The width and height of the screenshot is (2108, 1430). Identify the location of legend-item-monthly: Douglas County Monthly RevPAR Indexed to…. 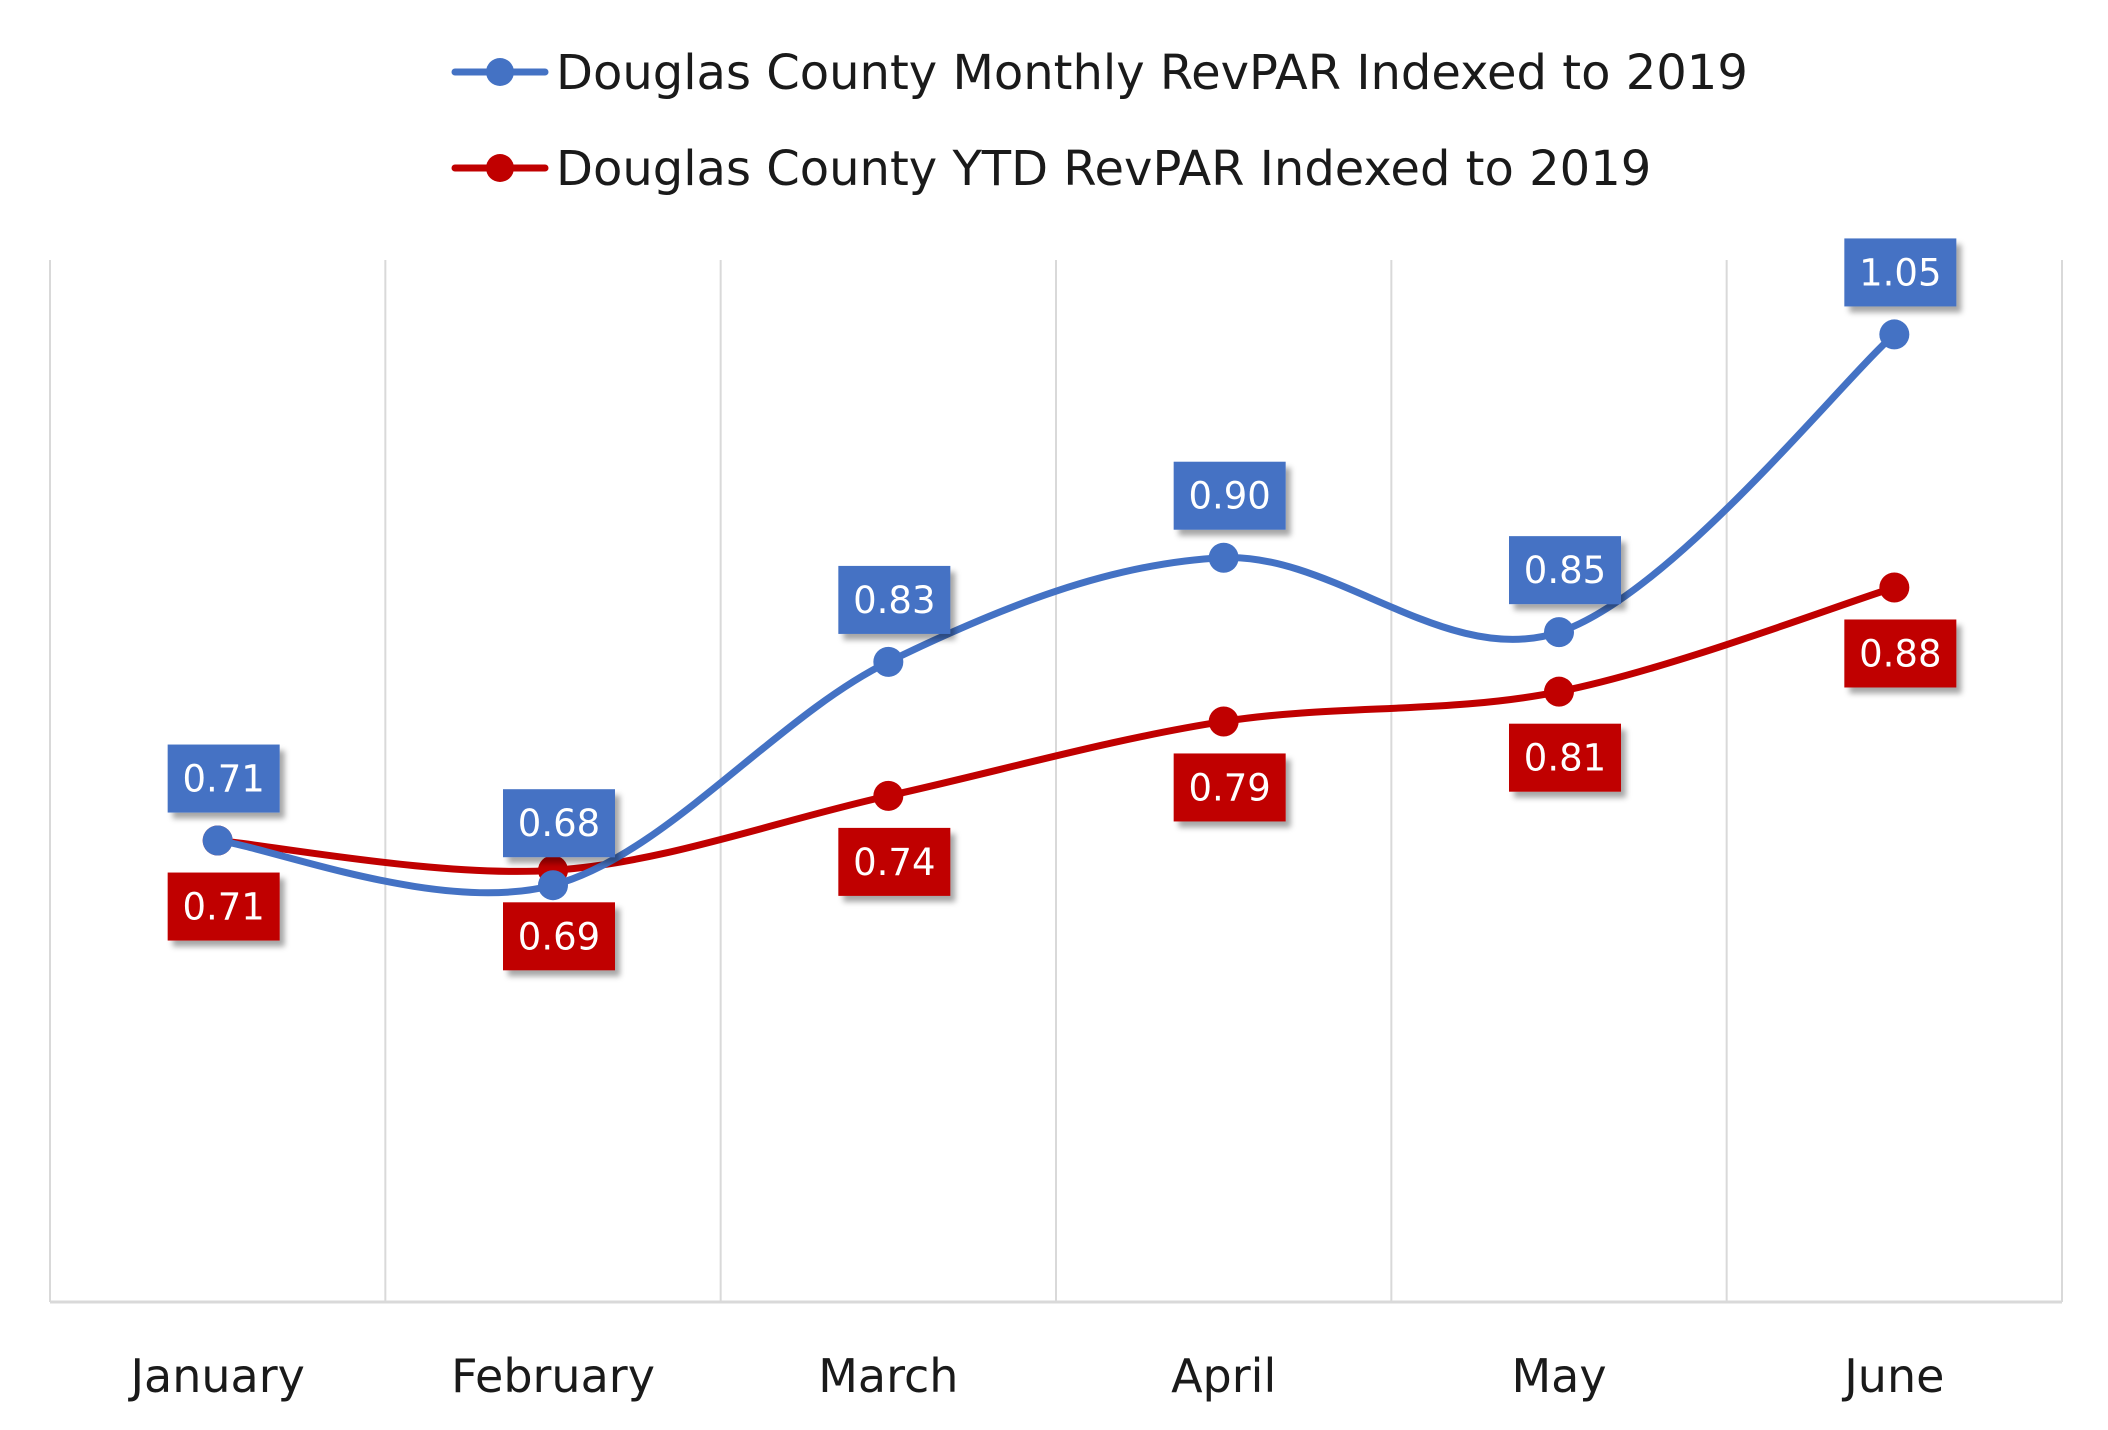
(1099, 73).